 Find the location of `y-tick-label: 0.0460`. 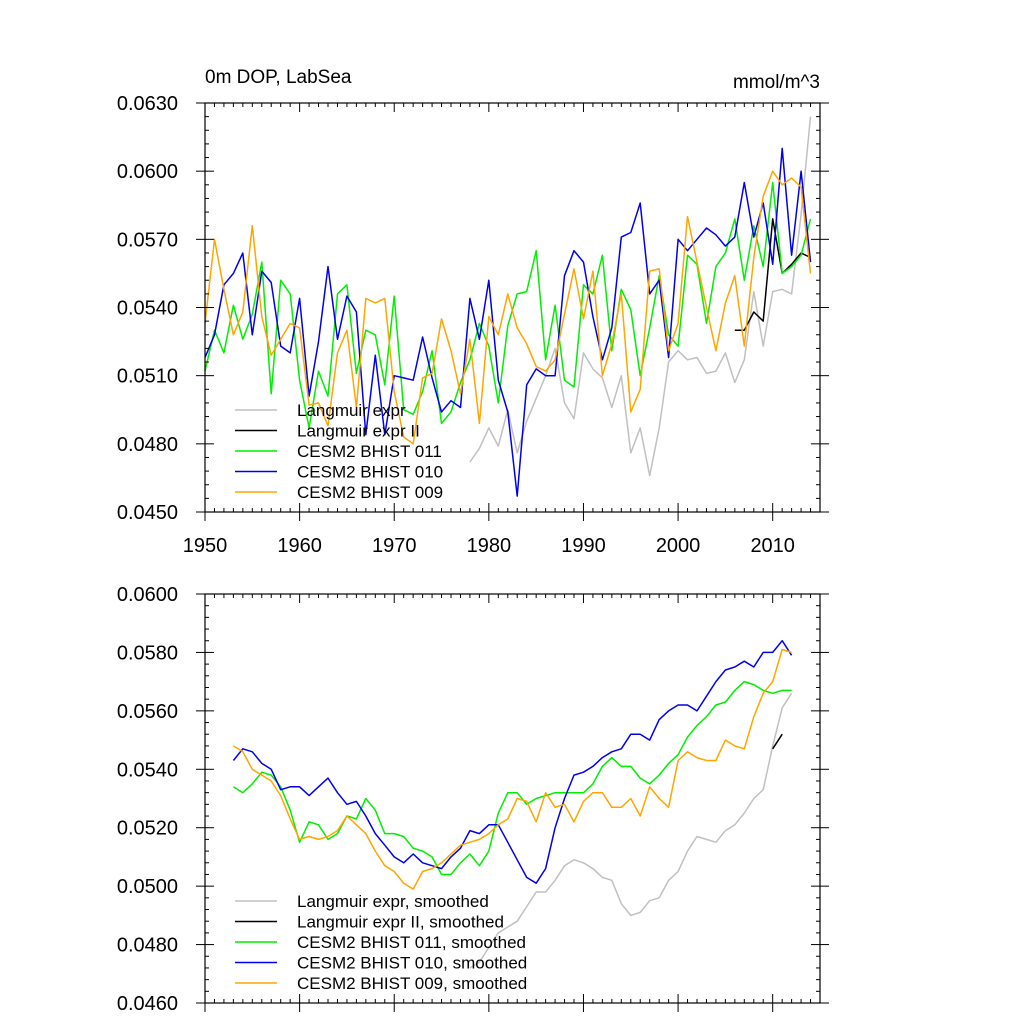

y-tick-label: 0.0460 is located at coordinates (147, 1004).